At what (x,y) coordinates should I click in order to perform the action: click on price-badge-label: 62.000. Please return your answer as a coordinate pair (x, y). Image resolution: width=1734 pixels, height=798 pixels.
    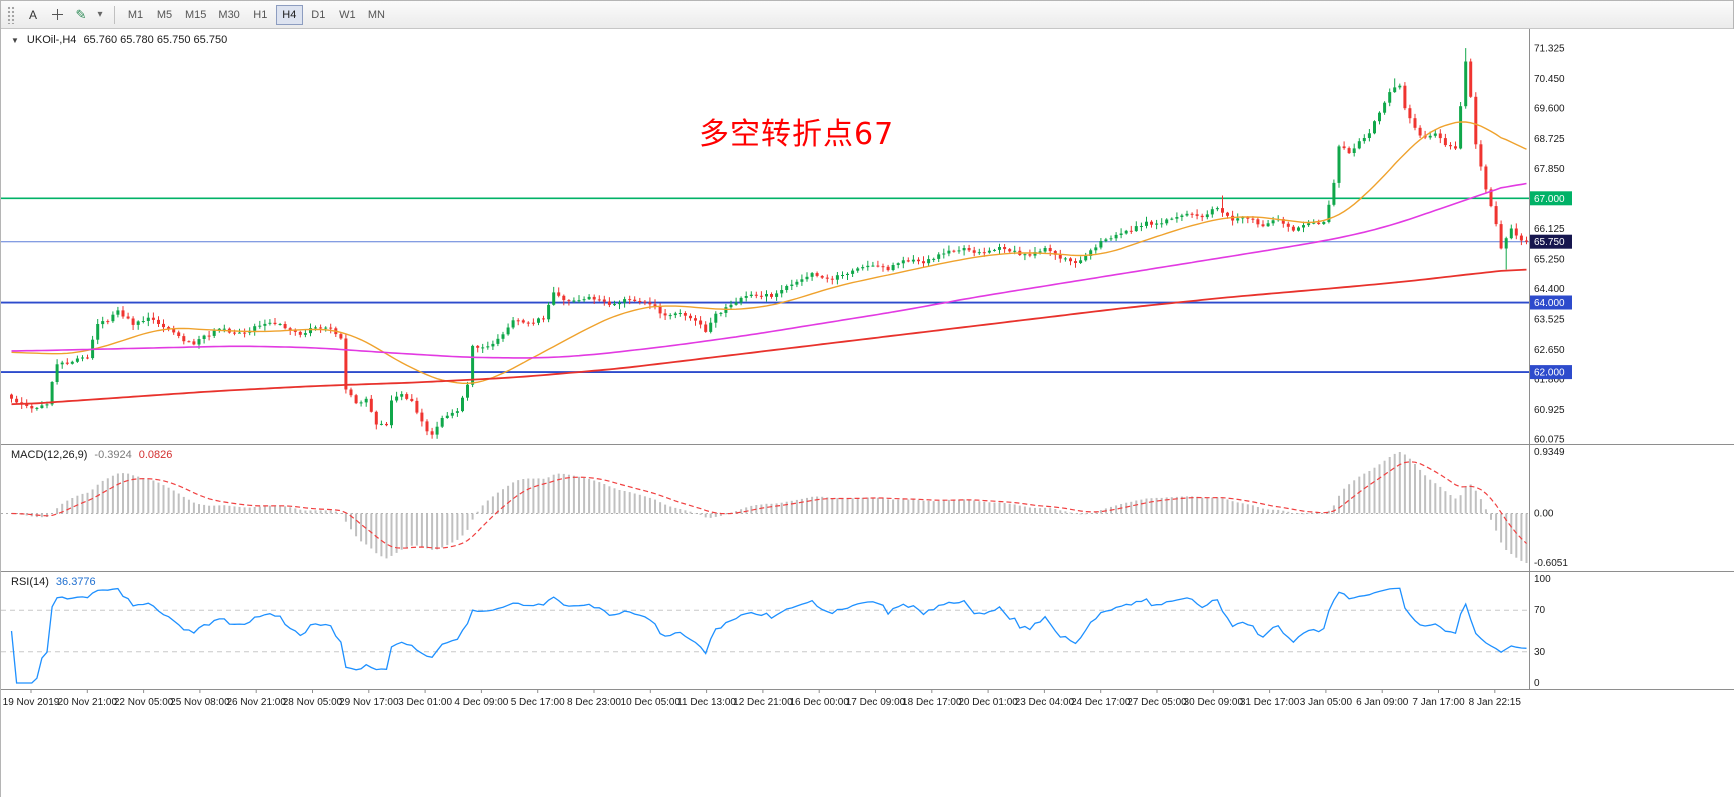
    Looking at the image, I should click on (1549, 373).